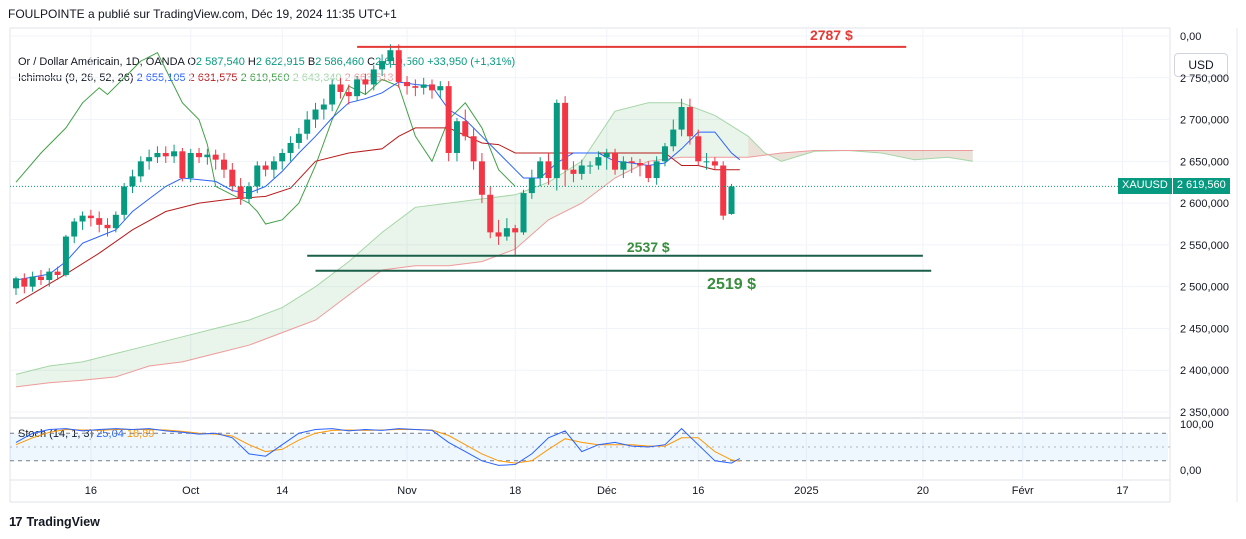  What do you see at coordinates (55, 434) in the screenshot?
I see `stoch-title: Stoch (14, 1, 3)` at bounding box center [55, 434].